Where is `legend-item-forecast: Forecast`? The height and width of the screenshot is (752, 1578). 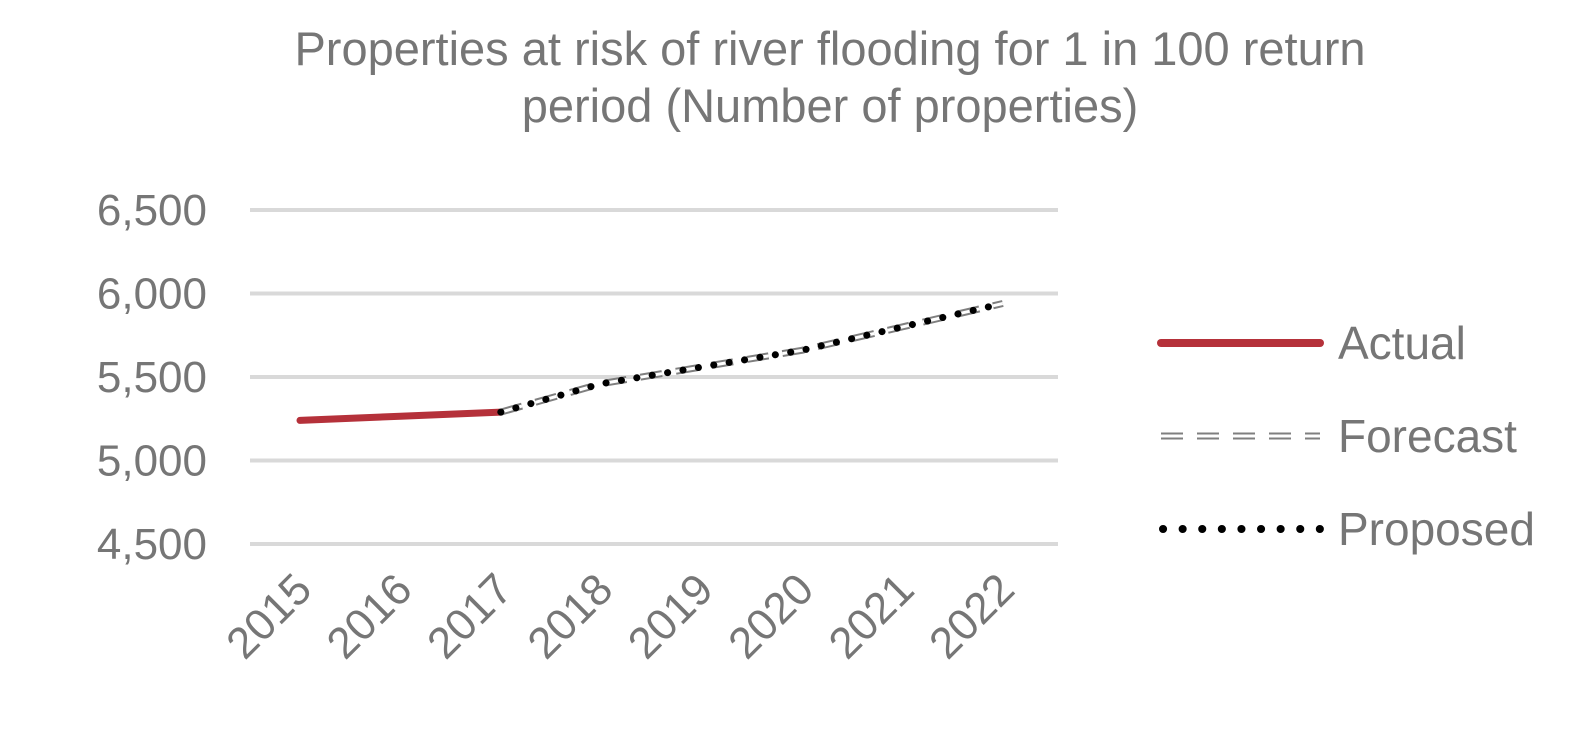 legend-item-forecast: Forecast is located at coordinates (1339, 436).